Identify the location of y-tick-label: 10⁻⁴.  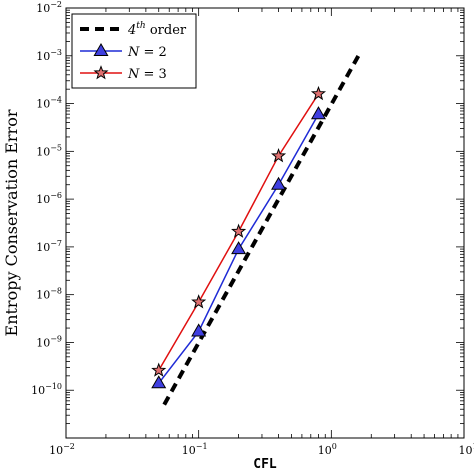
(49, 103).